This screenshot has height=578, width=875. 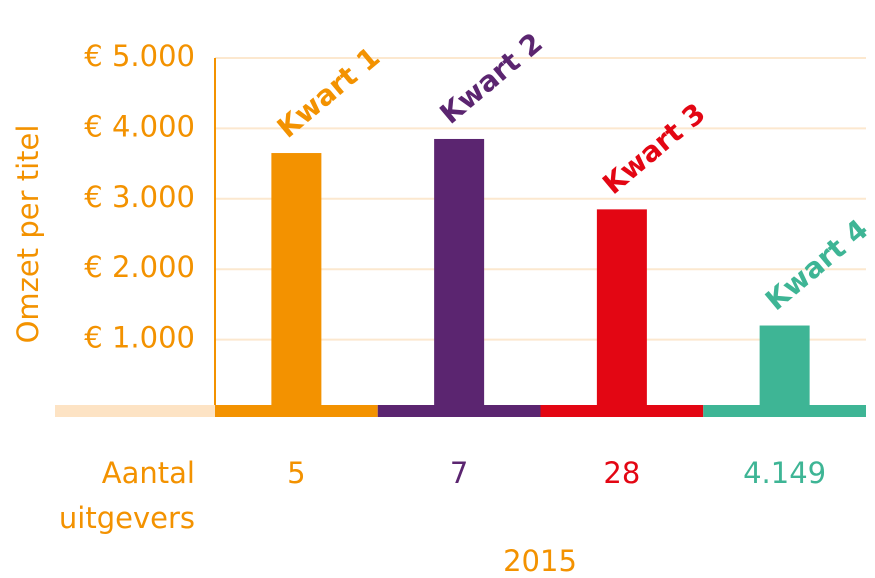 I want to click on publisher-label: uitgevers, so click(x=127, y=518).